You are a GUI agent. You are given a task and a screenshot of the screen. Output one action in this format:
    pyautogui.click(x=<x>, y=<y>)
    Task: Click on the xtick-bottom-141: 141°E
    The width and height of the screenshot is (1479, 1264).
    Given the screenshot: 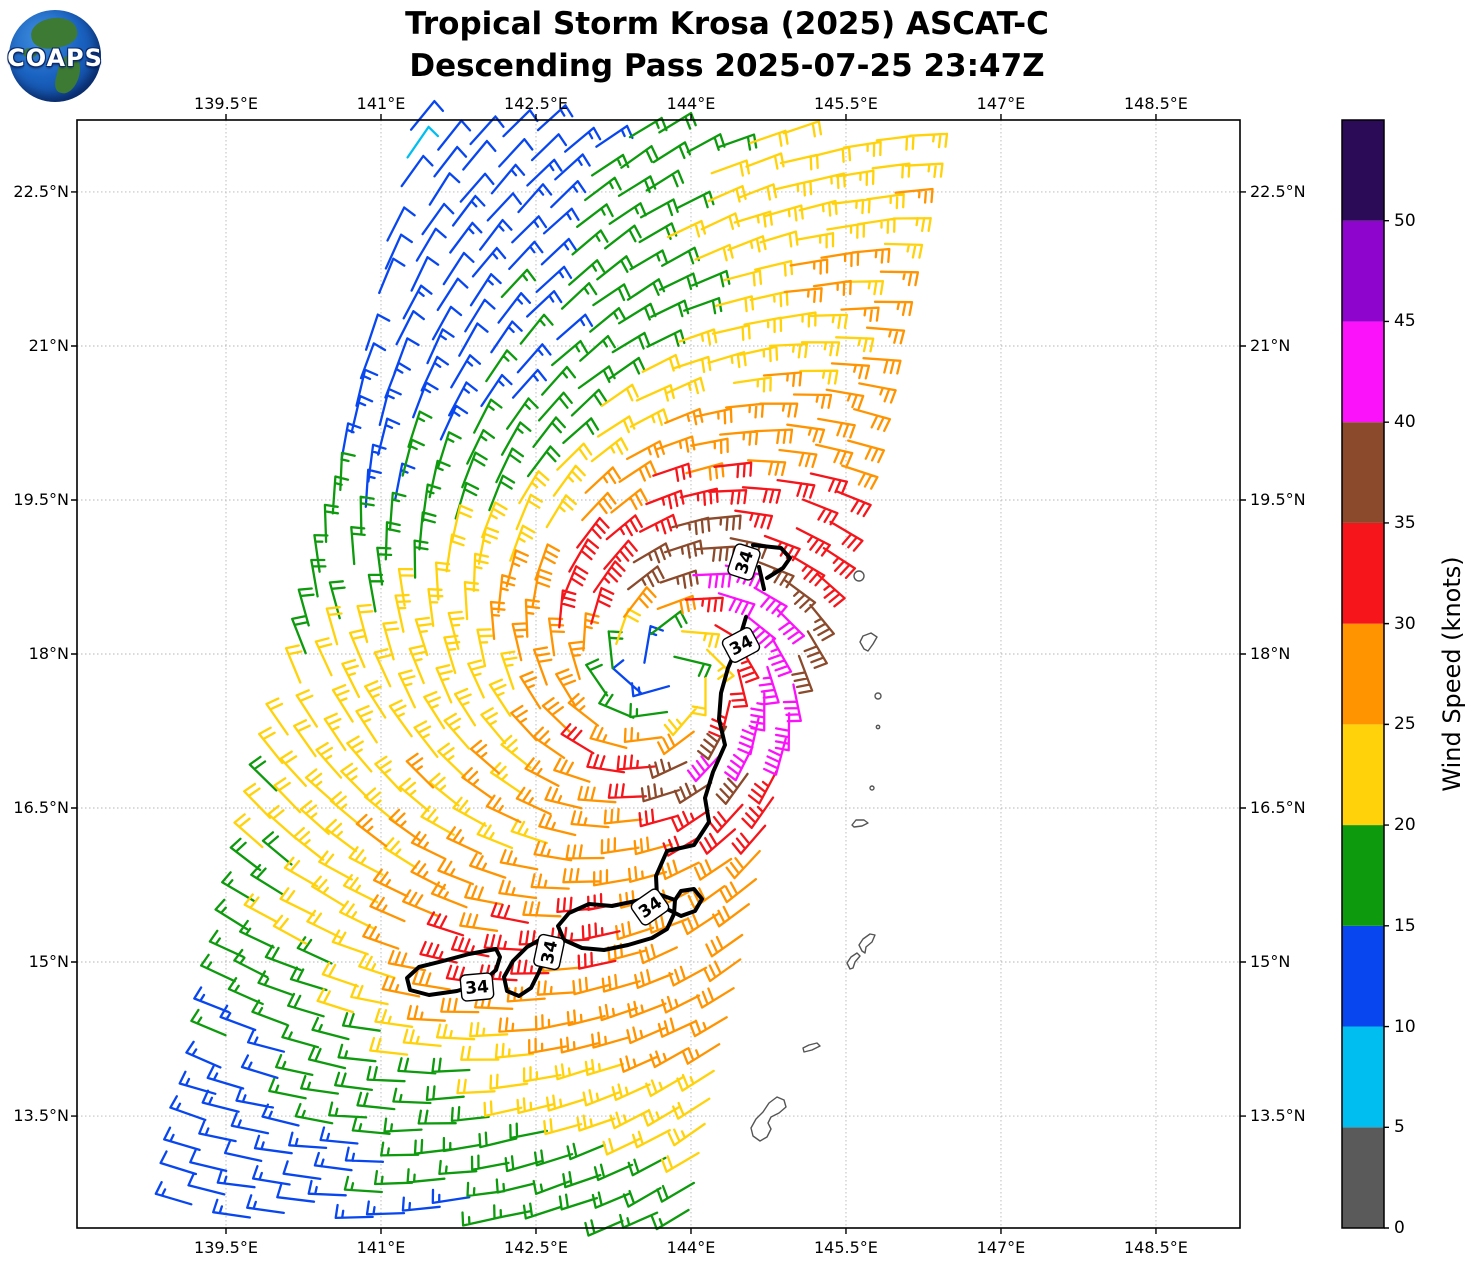 What is the action you would take?
    pyautogui.click(x=381, y=1247)
    